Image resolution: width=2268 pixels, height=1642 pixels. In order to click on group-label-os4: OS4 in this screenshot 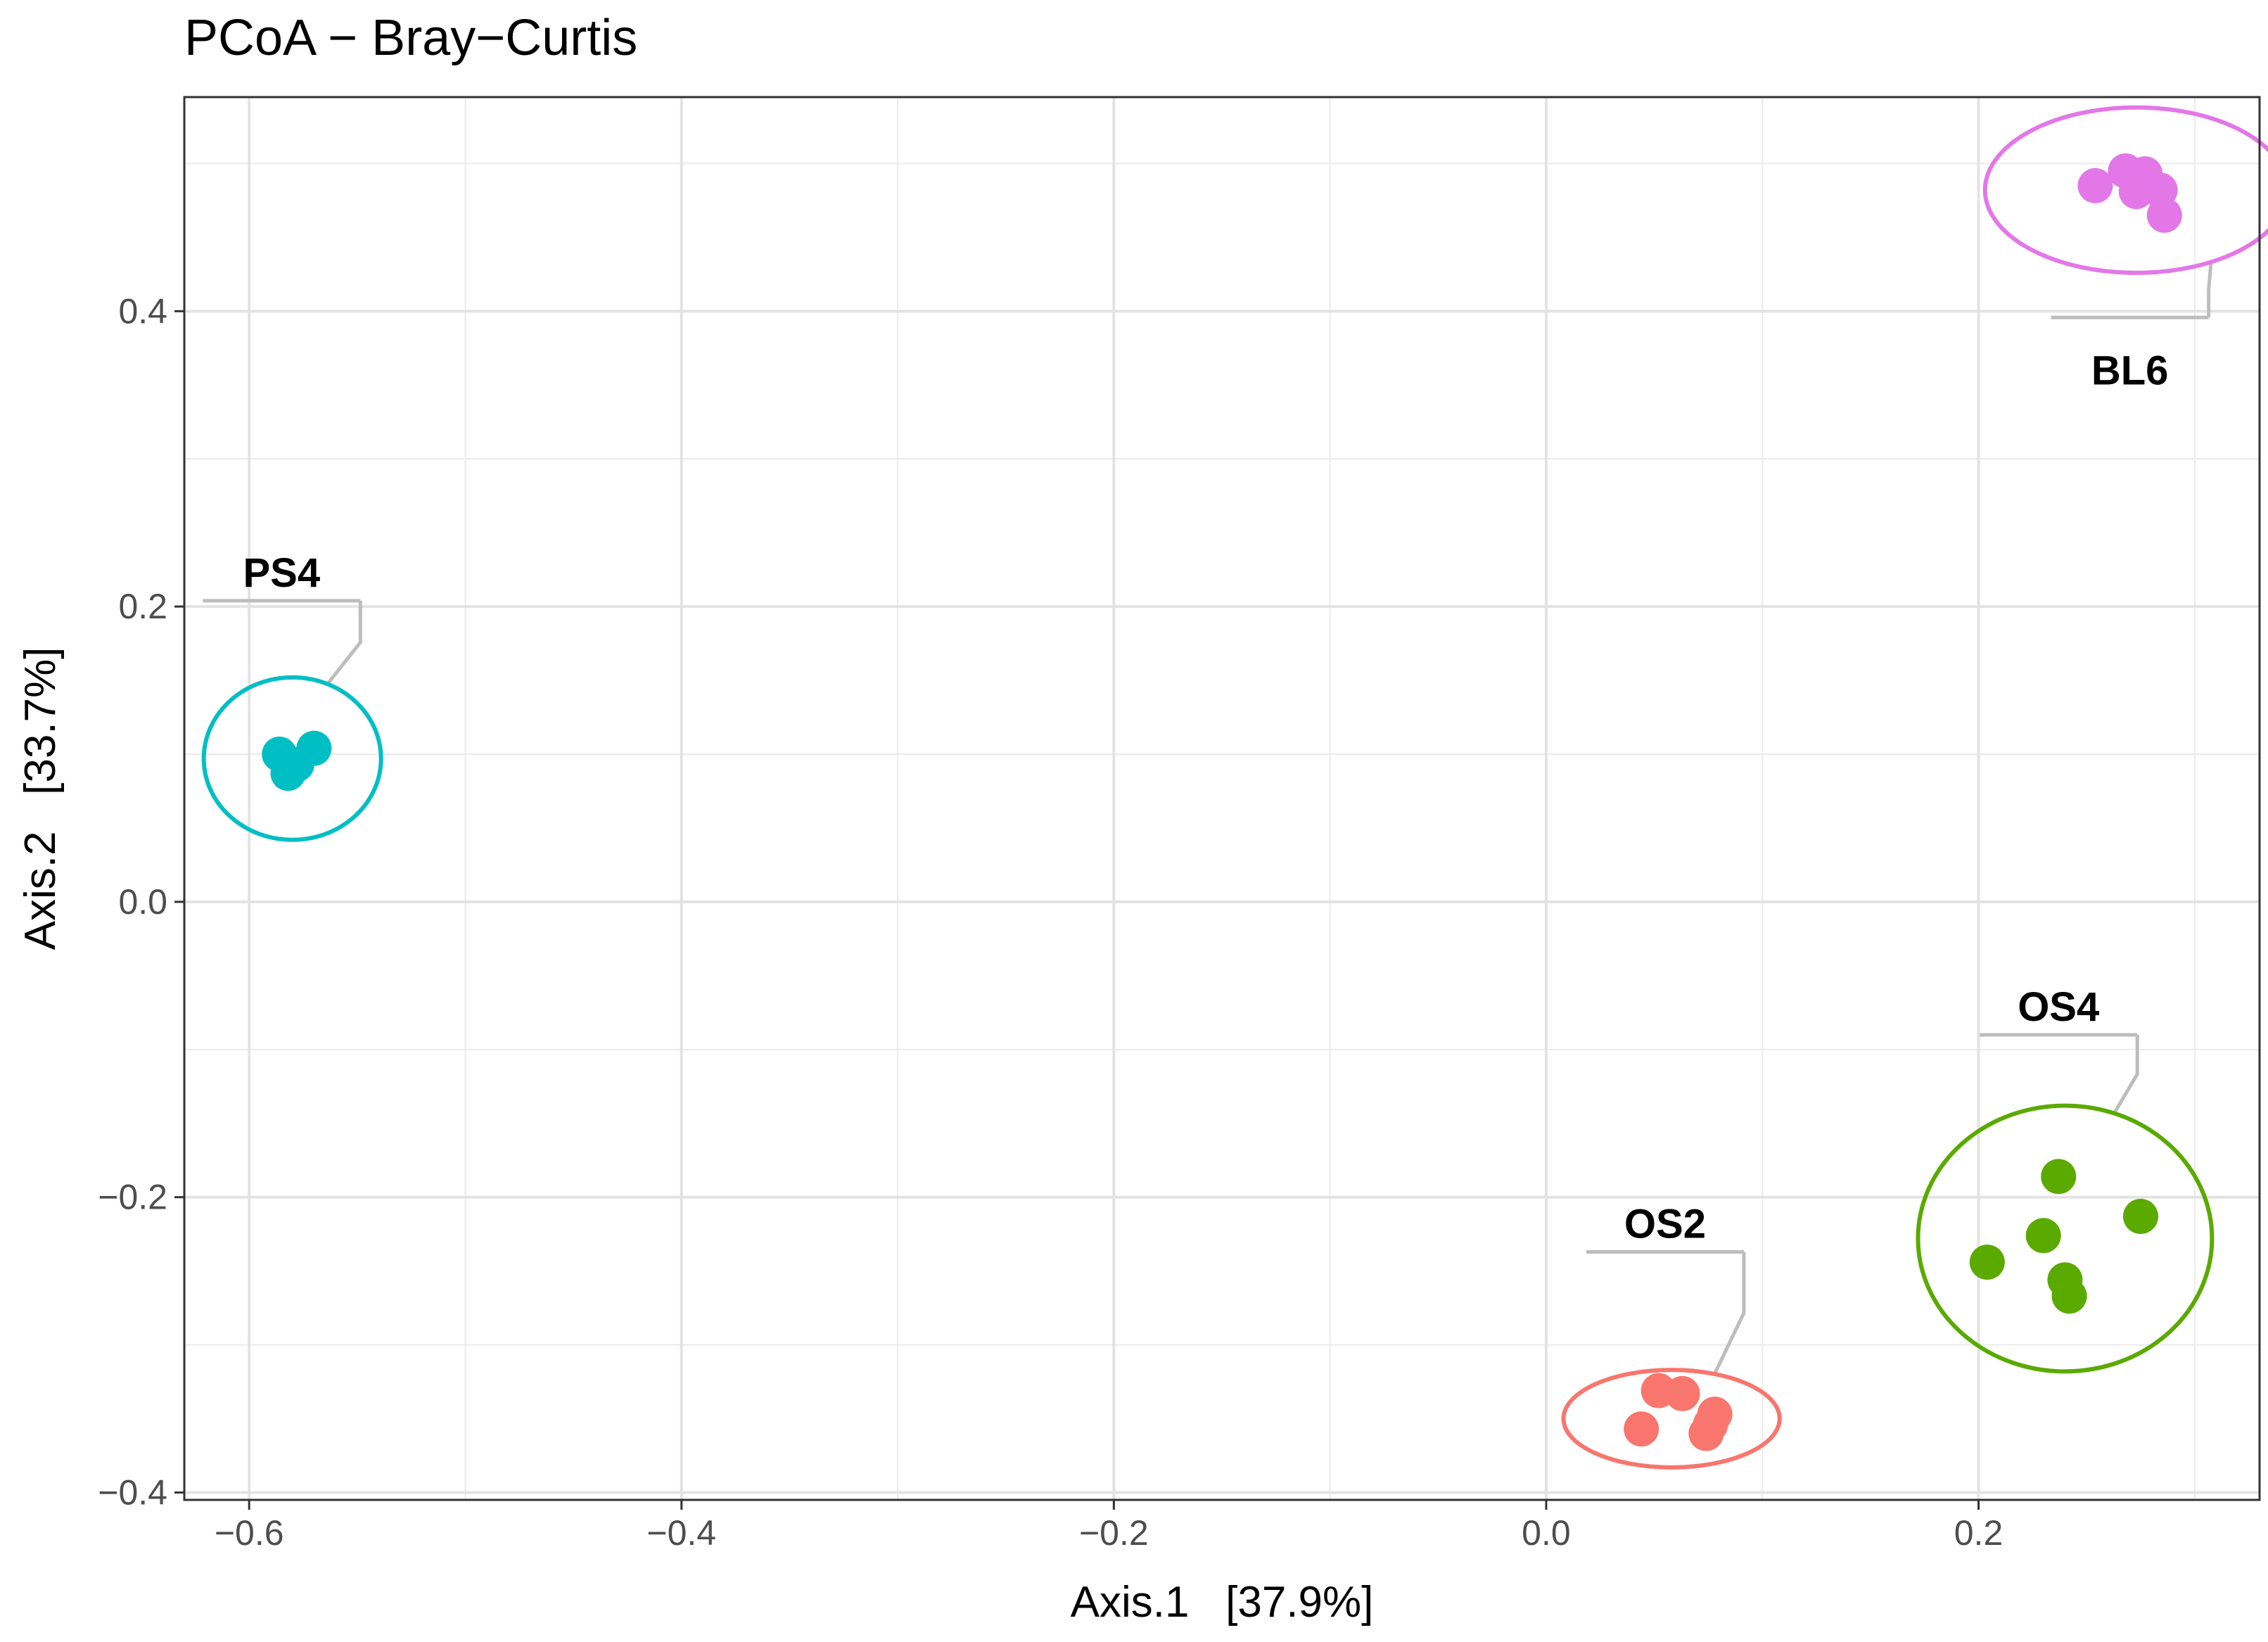, I will do `click(2059, 1007)`.